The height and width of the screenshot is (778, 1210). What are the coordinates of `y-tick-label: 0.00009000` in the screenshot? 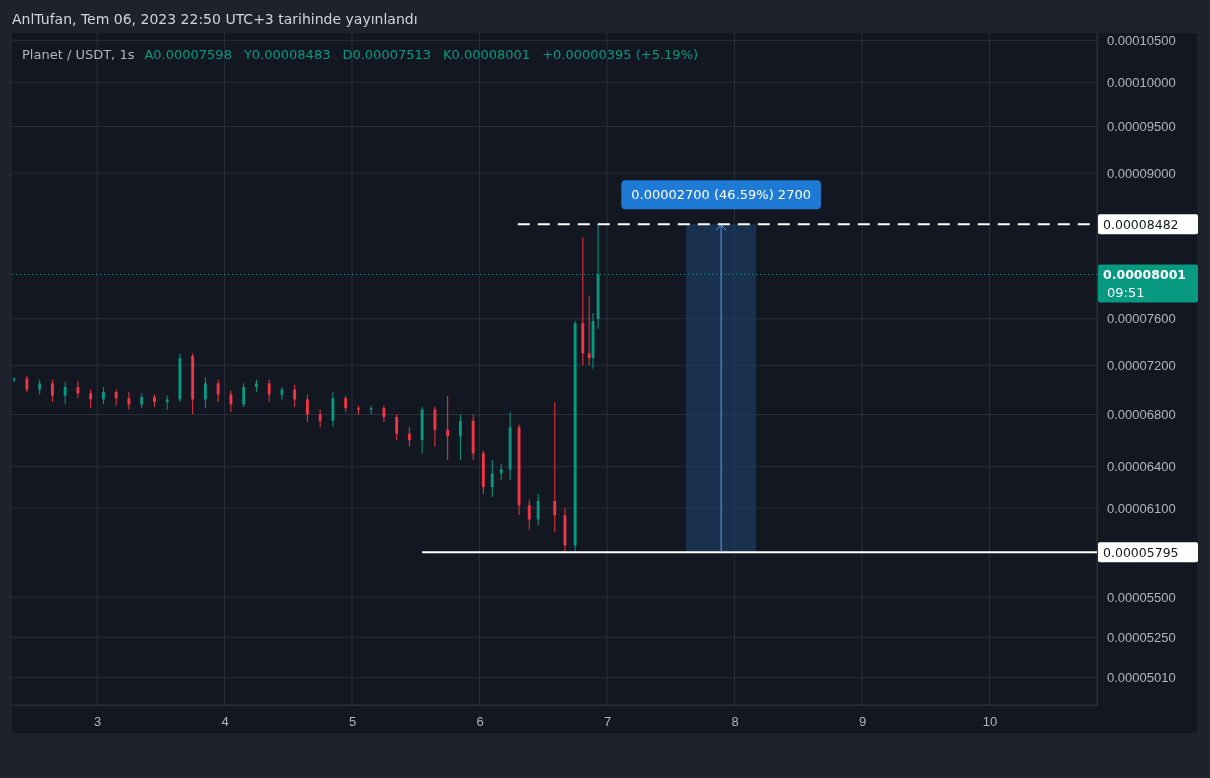 It's located at (1141, 173).